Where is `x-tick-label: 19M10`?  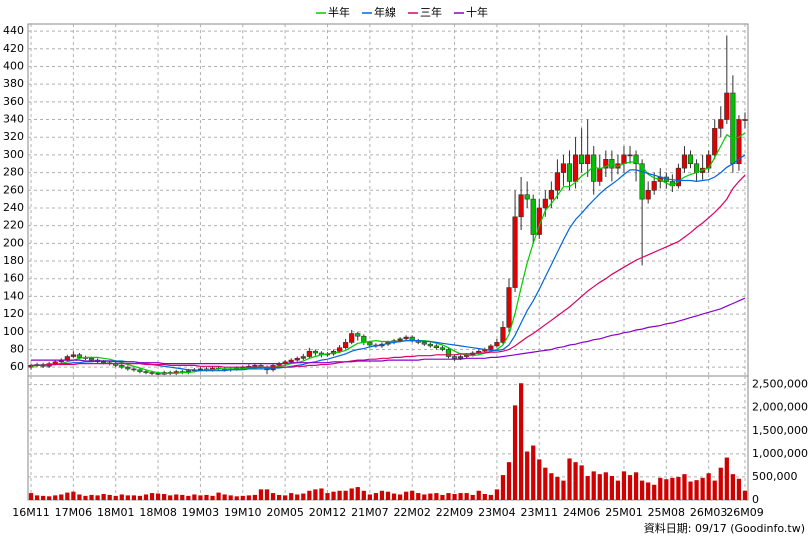
x-tick-label: 19M10 is located at coordinates (243, 512).